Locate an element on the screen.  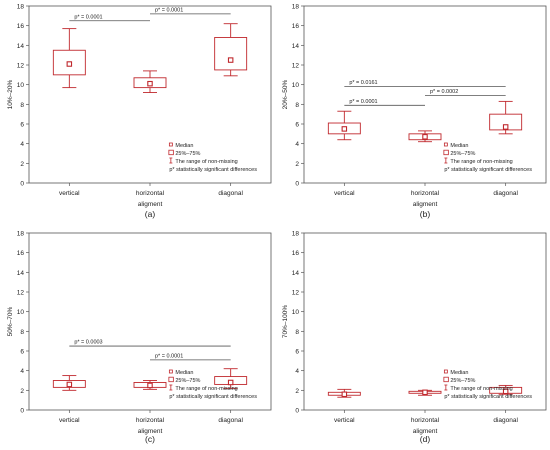
significance-label: p* = 0.0002 is located at coordinates (444, 92).